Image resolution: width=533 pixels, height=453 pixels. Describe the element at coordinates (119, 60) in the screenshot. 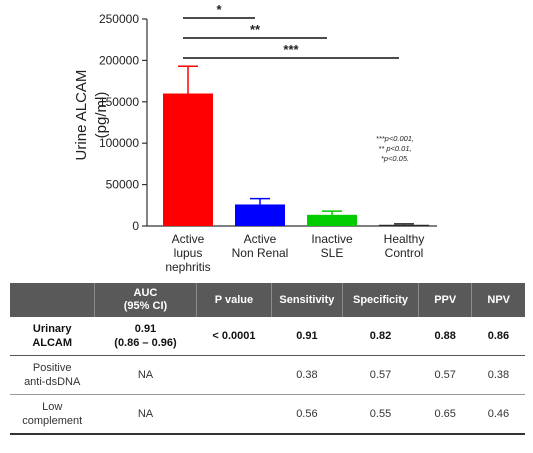

I see `y-tick-label: 200000` at that location.